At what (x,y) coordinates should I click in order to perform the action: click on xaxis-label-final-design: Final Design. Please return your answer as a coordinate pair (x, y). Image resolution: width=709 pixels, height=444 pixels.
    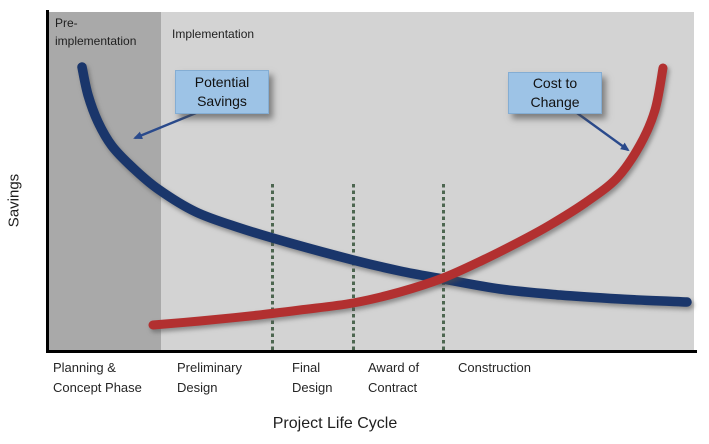
    Looking at the image, I should click on (312, 377).